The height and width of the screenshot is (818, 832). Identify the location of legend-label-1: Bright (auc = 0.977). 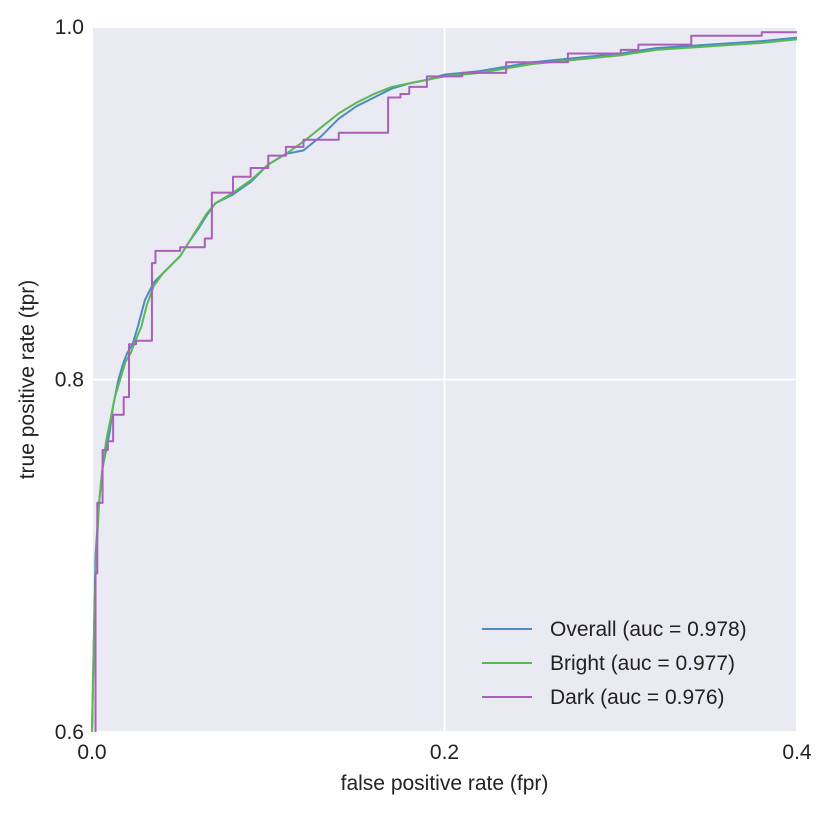
(642, 663).